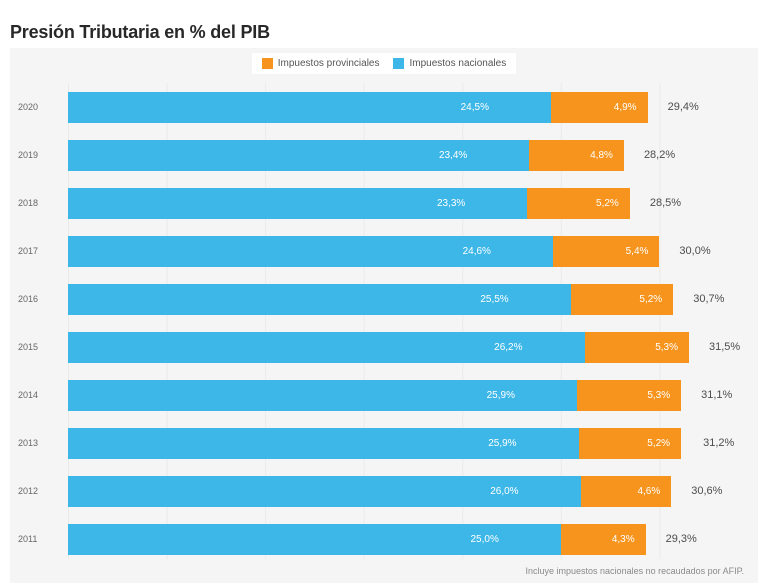 Image resolution: width=768 pixels, height=588 pixels. Describe the element at coordinates (299, 155) in the screenshot. I see `bar-segment-national: 23,4%` at that location.